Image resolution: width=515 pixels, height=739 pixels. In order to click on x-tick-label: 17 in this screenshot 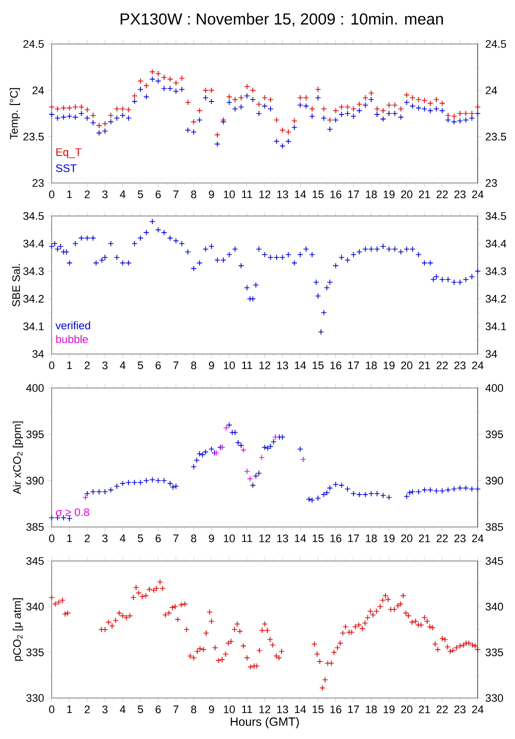, I will do `click(353, 538)`.